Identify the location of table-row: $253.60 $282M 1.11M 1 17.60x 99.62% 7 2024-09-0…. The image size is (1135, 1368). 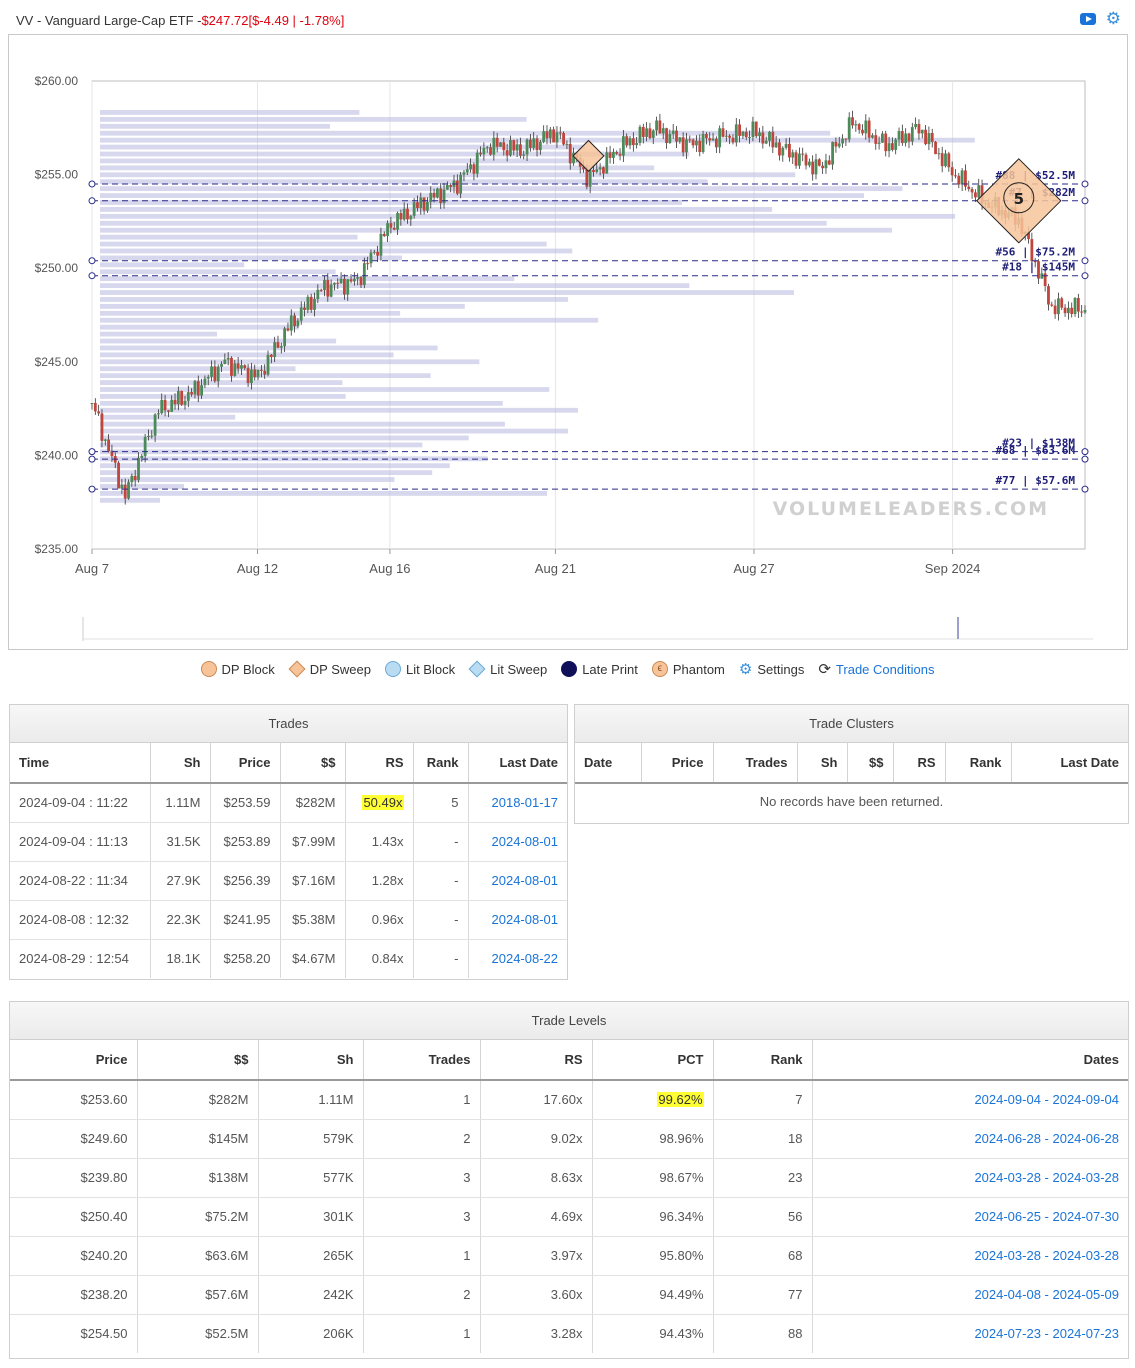
(569, 1100).